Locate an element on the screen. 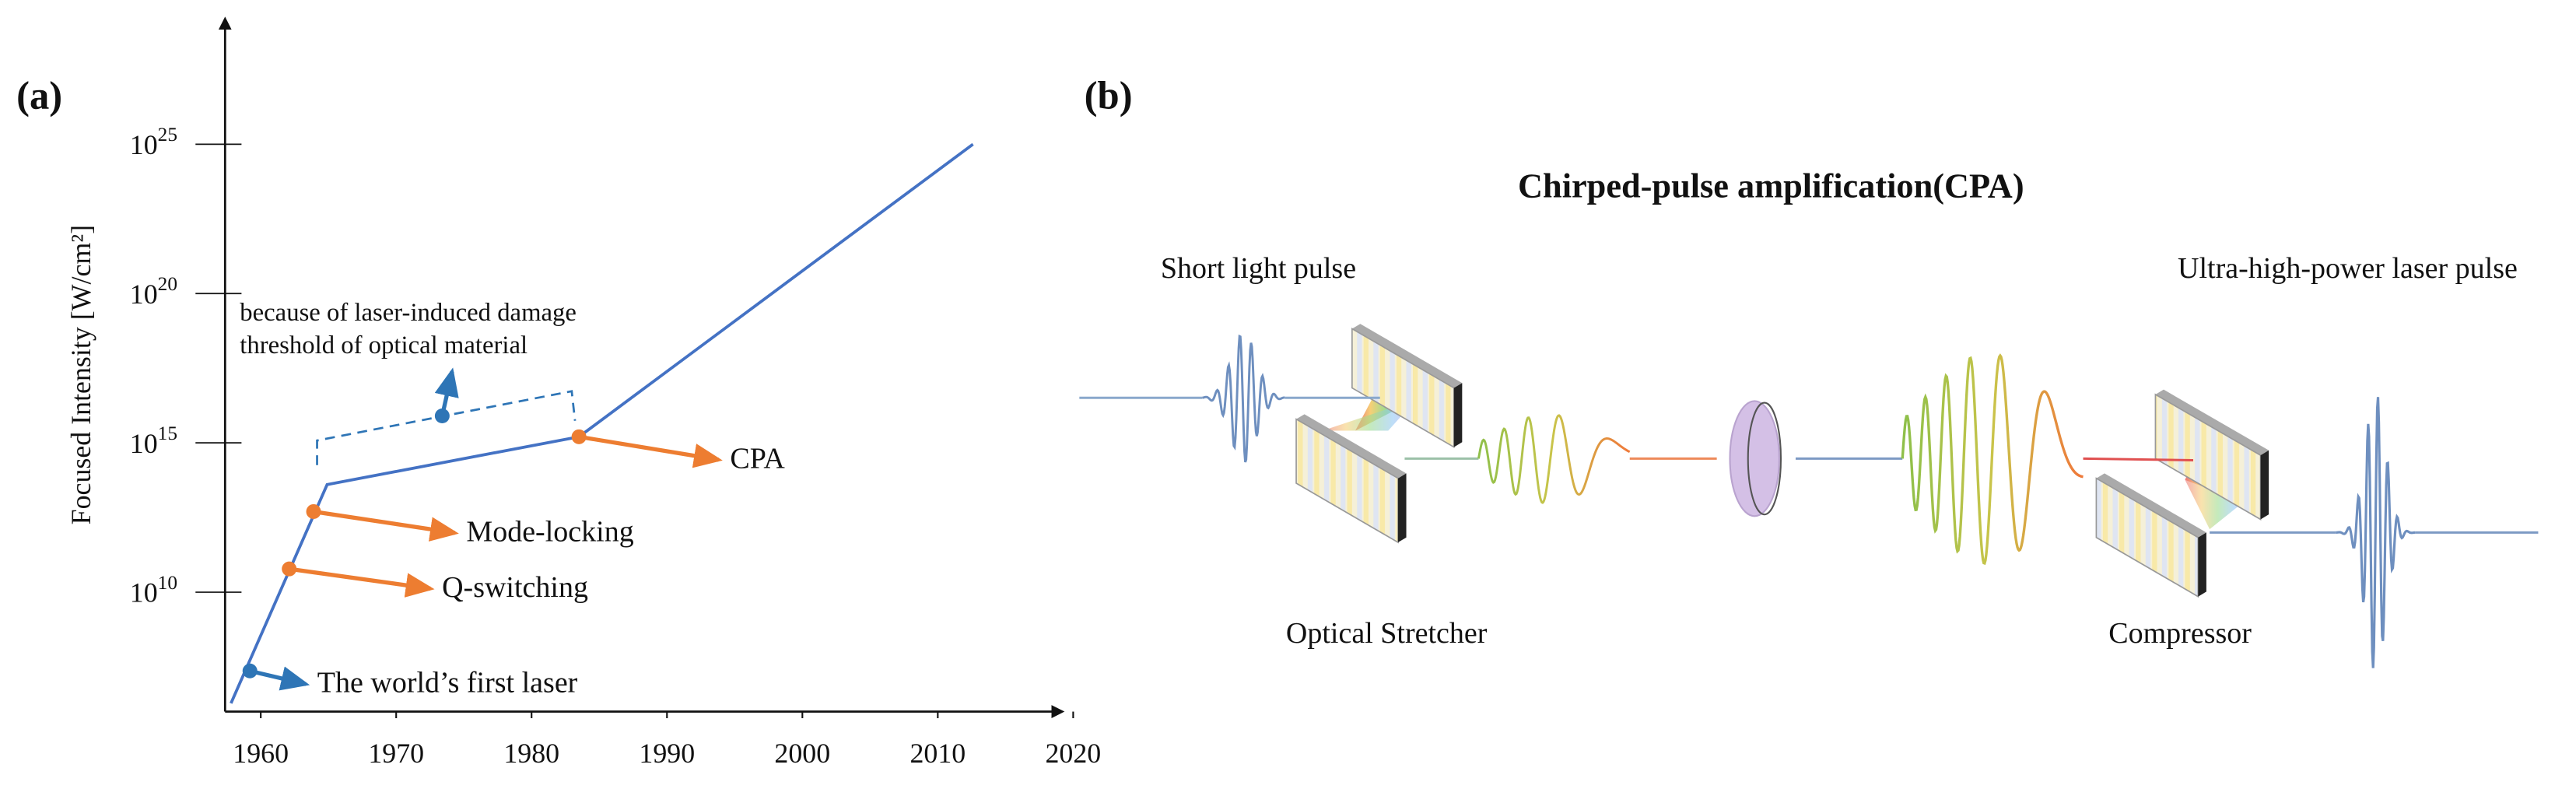 The image size is (2576, 789). y-tick-exponent: 25 is located at coordinates (167, 135).